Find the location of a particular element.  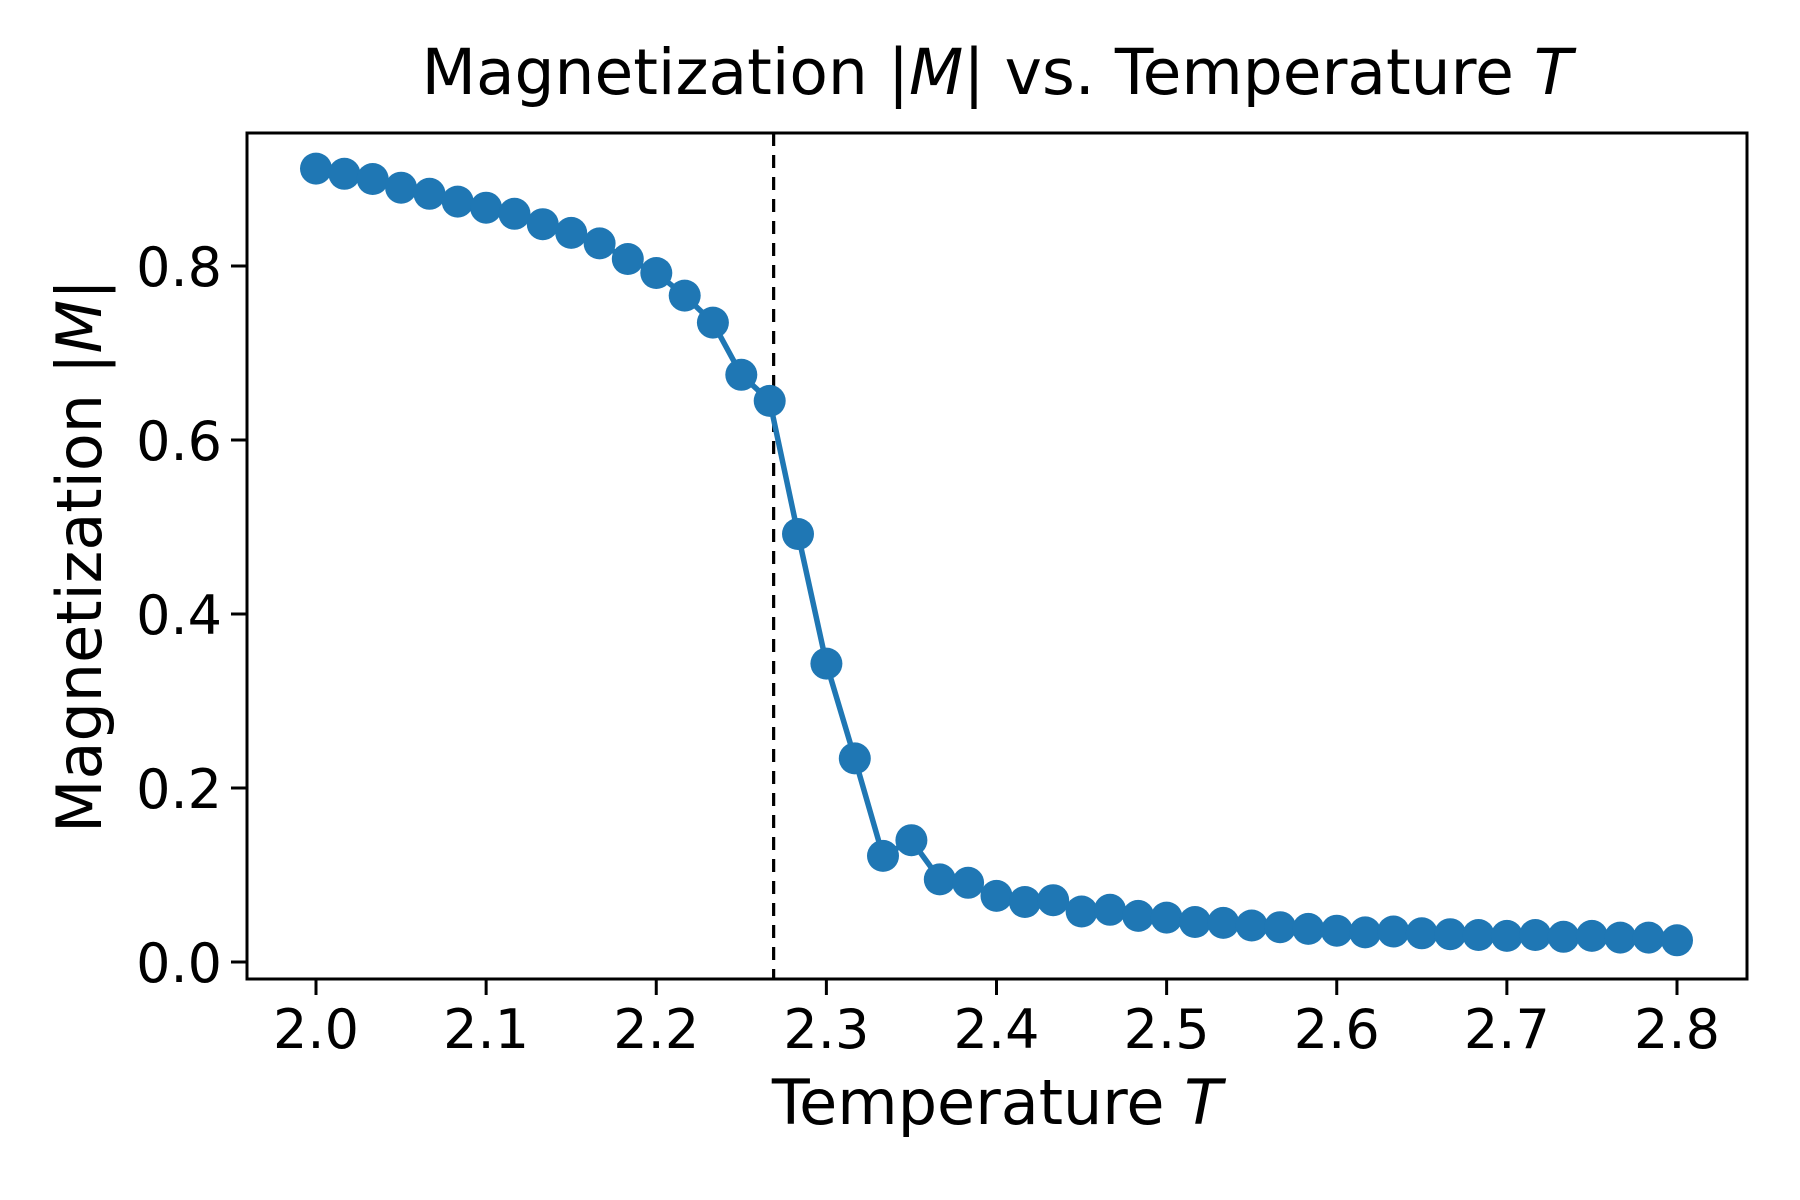

chart-title: Magnetization |M| vs. Temperature T is located at coordinates (999, 73).